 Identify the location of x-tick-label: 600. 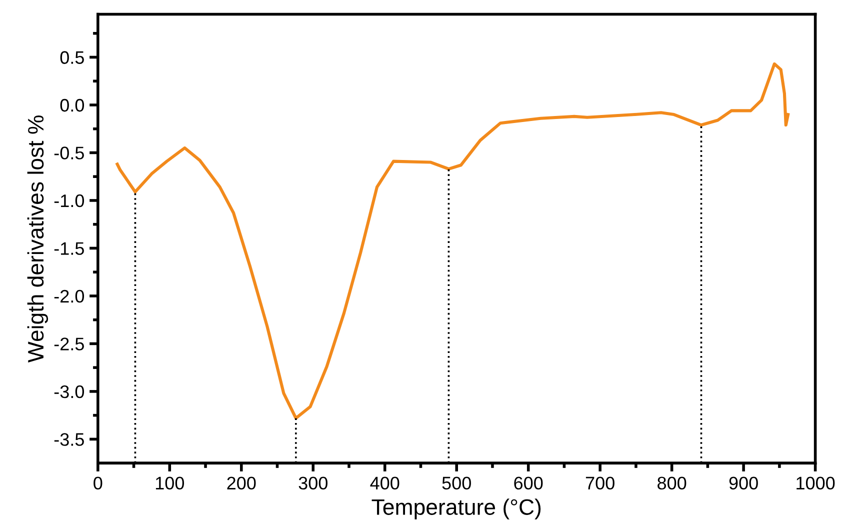
(528, 483).